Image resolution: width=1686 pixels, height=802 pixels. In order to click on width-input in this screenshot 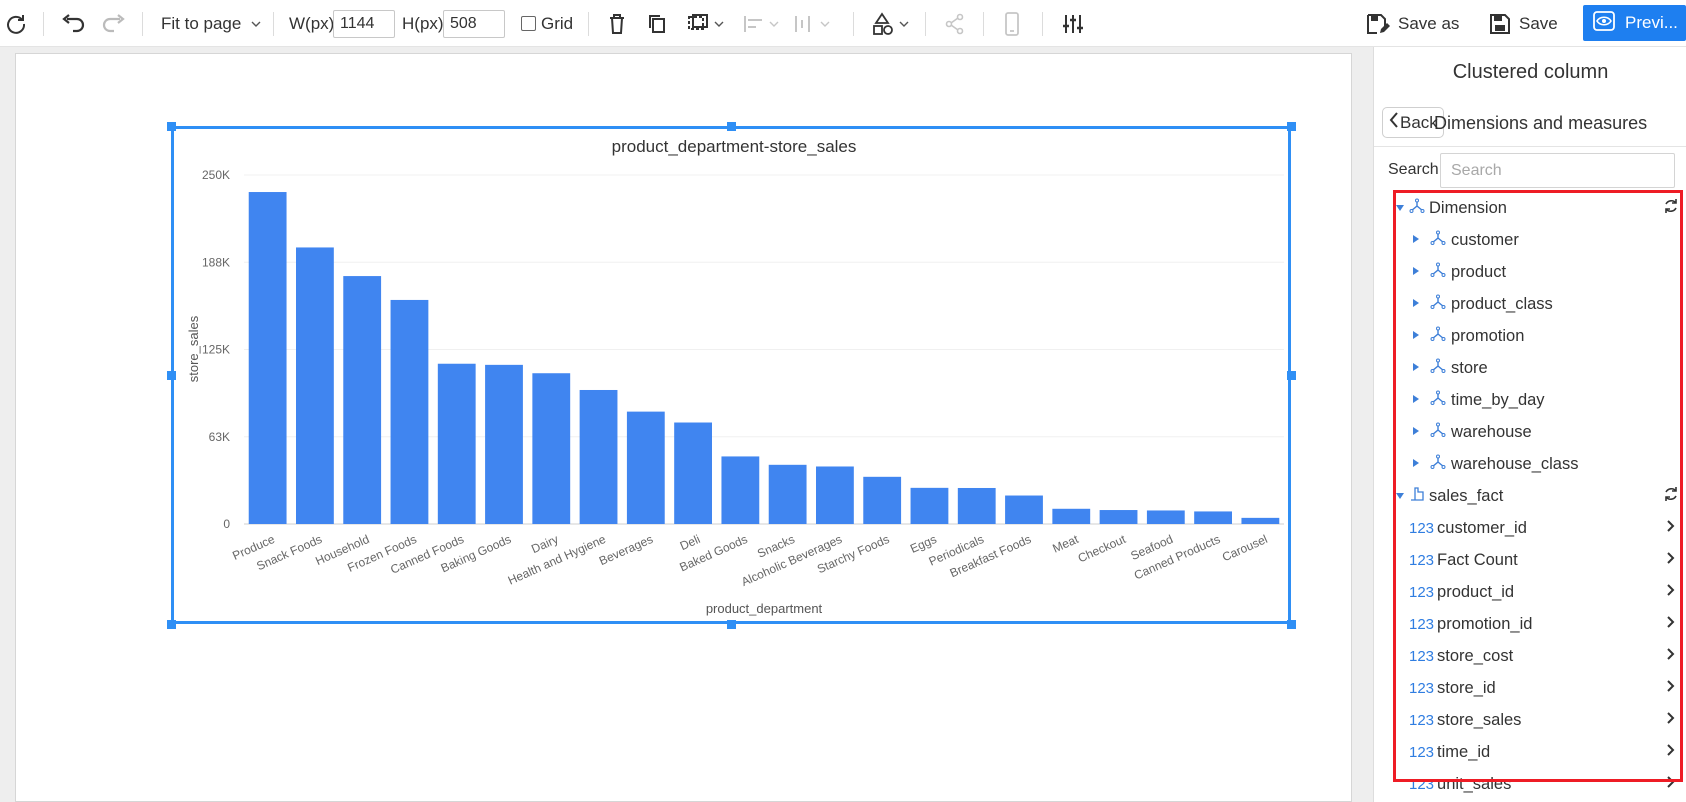, I will do `click(364, 24)`.